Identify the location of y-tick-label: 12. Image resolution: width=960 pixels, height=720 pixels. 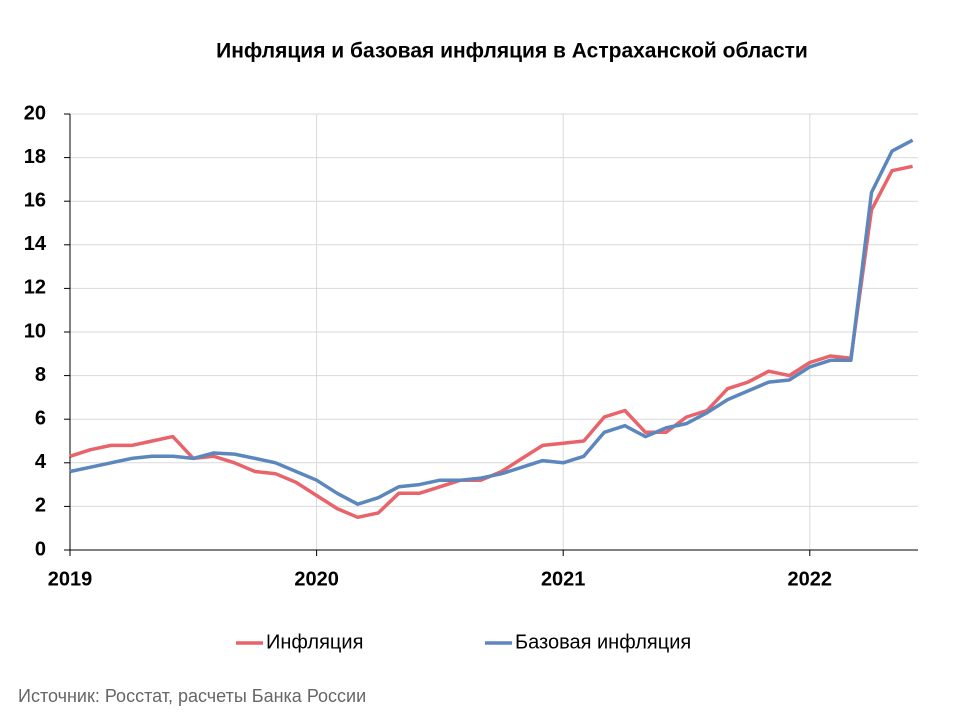
(35, 288).